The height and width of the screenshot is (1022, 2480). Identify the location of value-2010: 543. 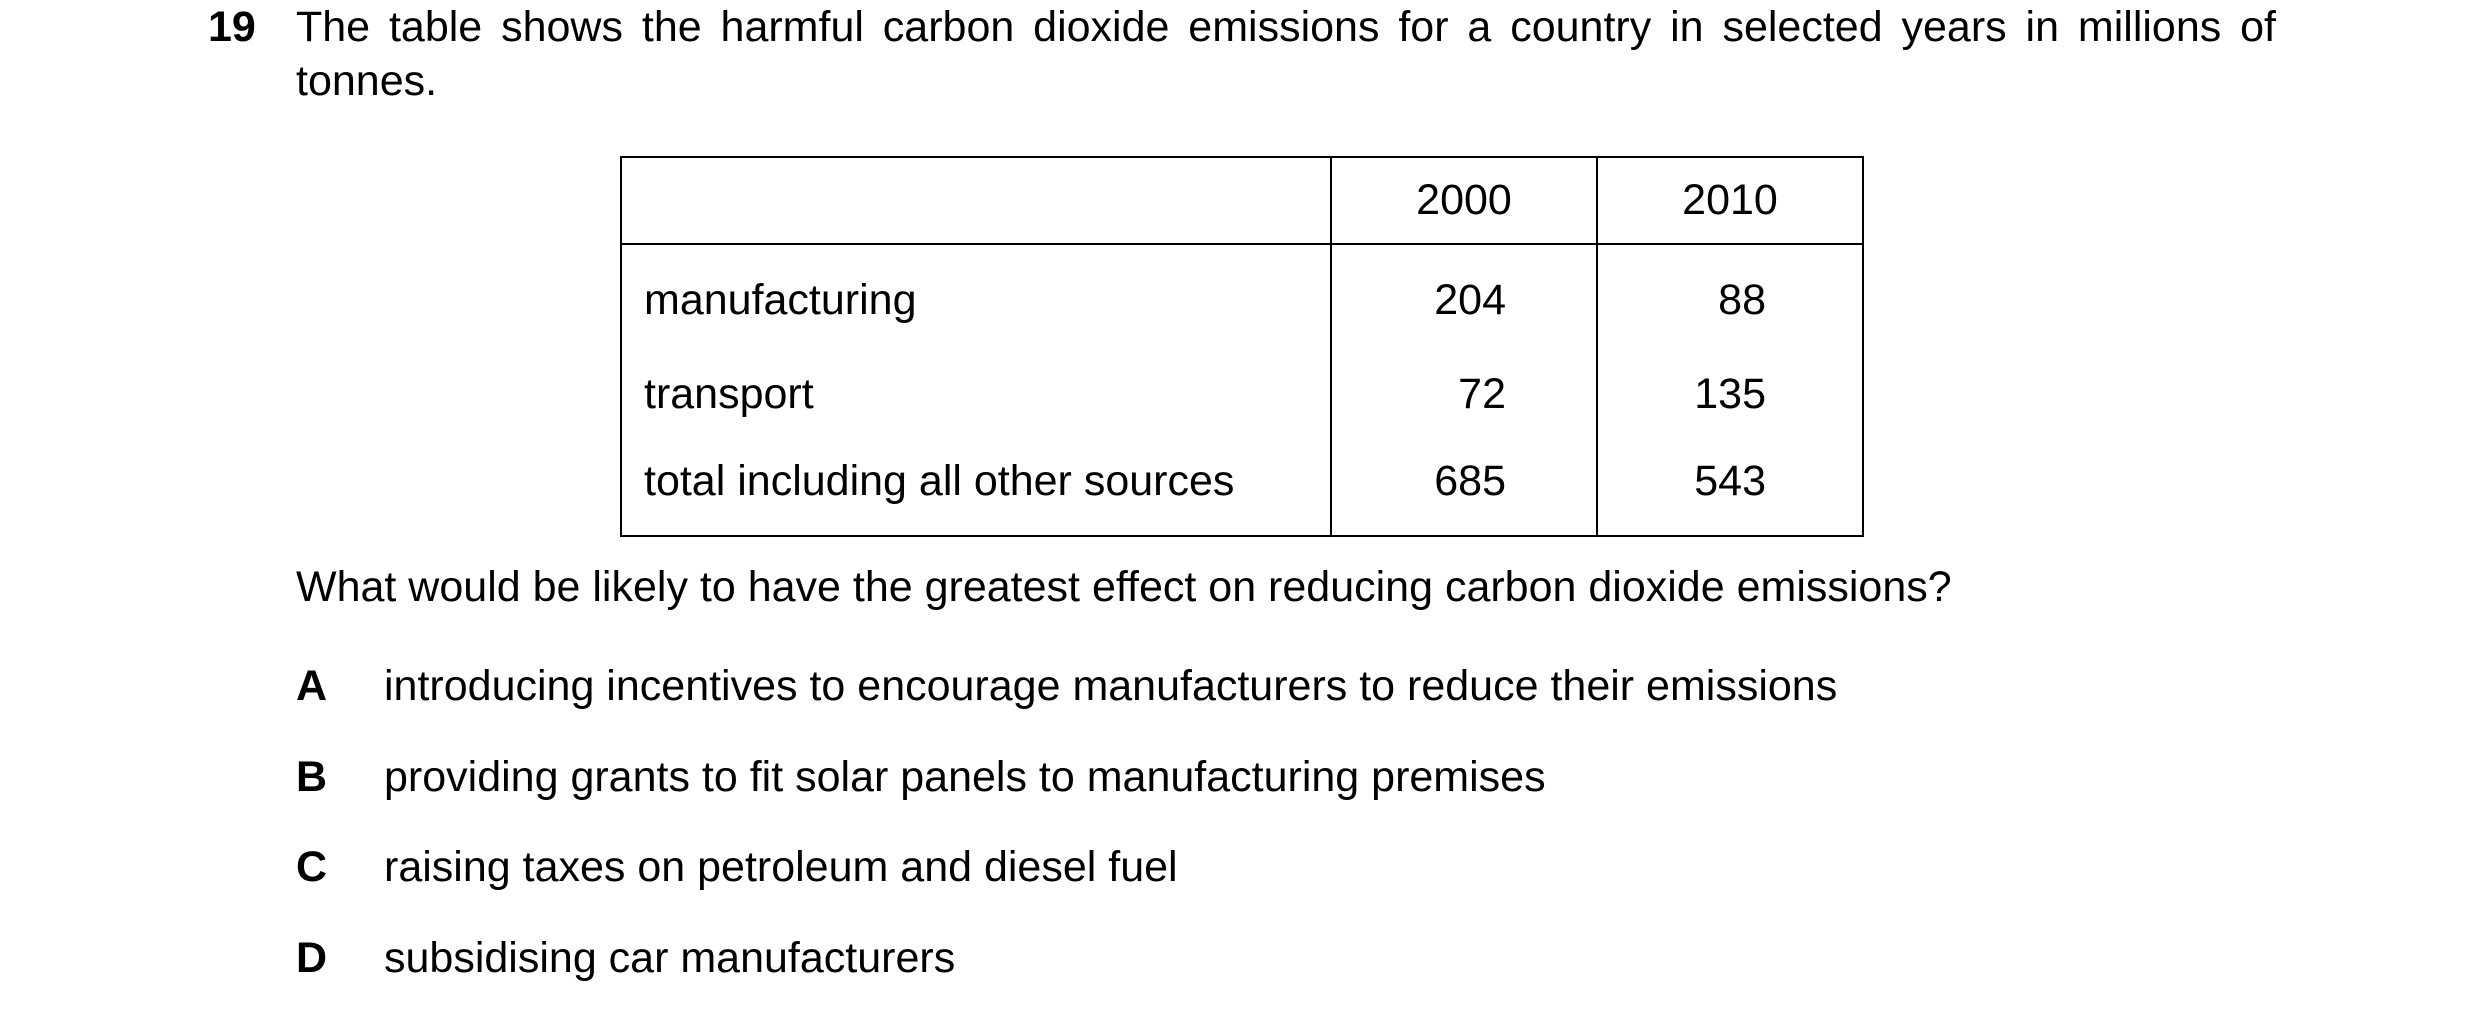
(1730, 485).